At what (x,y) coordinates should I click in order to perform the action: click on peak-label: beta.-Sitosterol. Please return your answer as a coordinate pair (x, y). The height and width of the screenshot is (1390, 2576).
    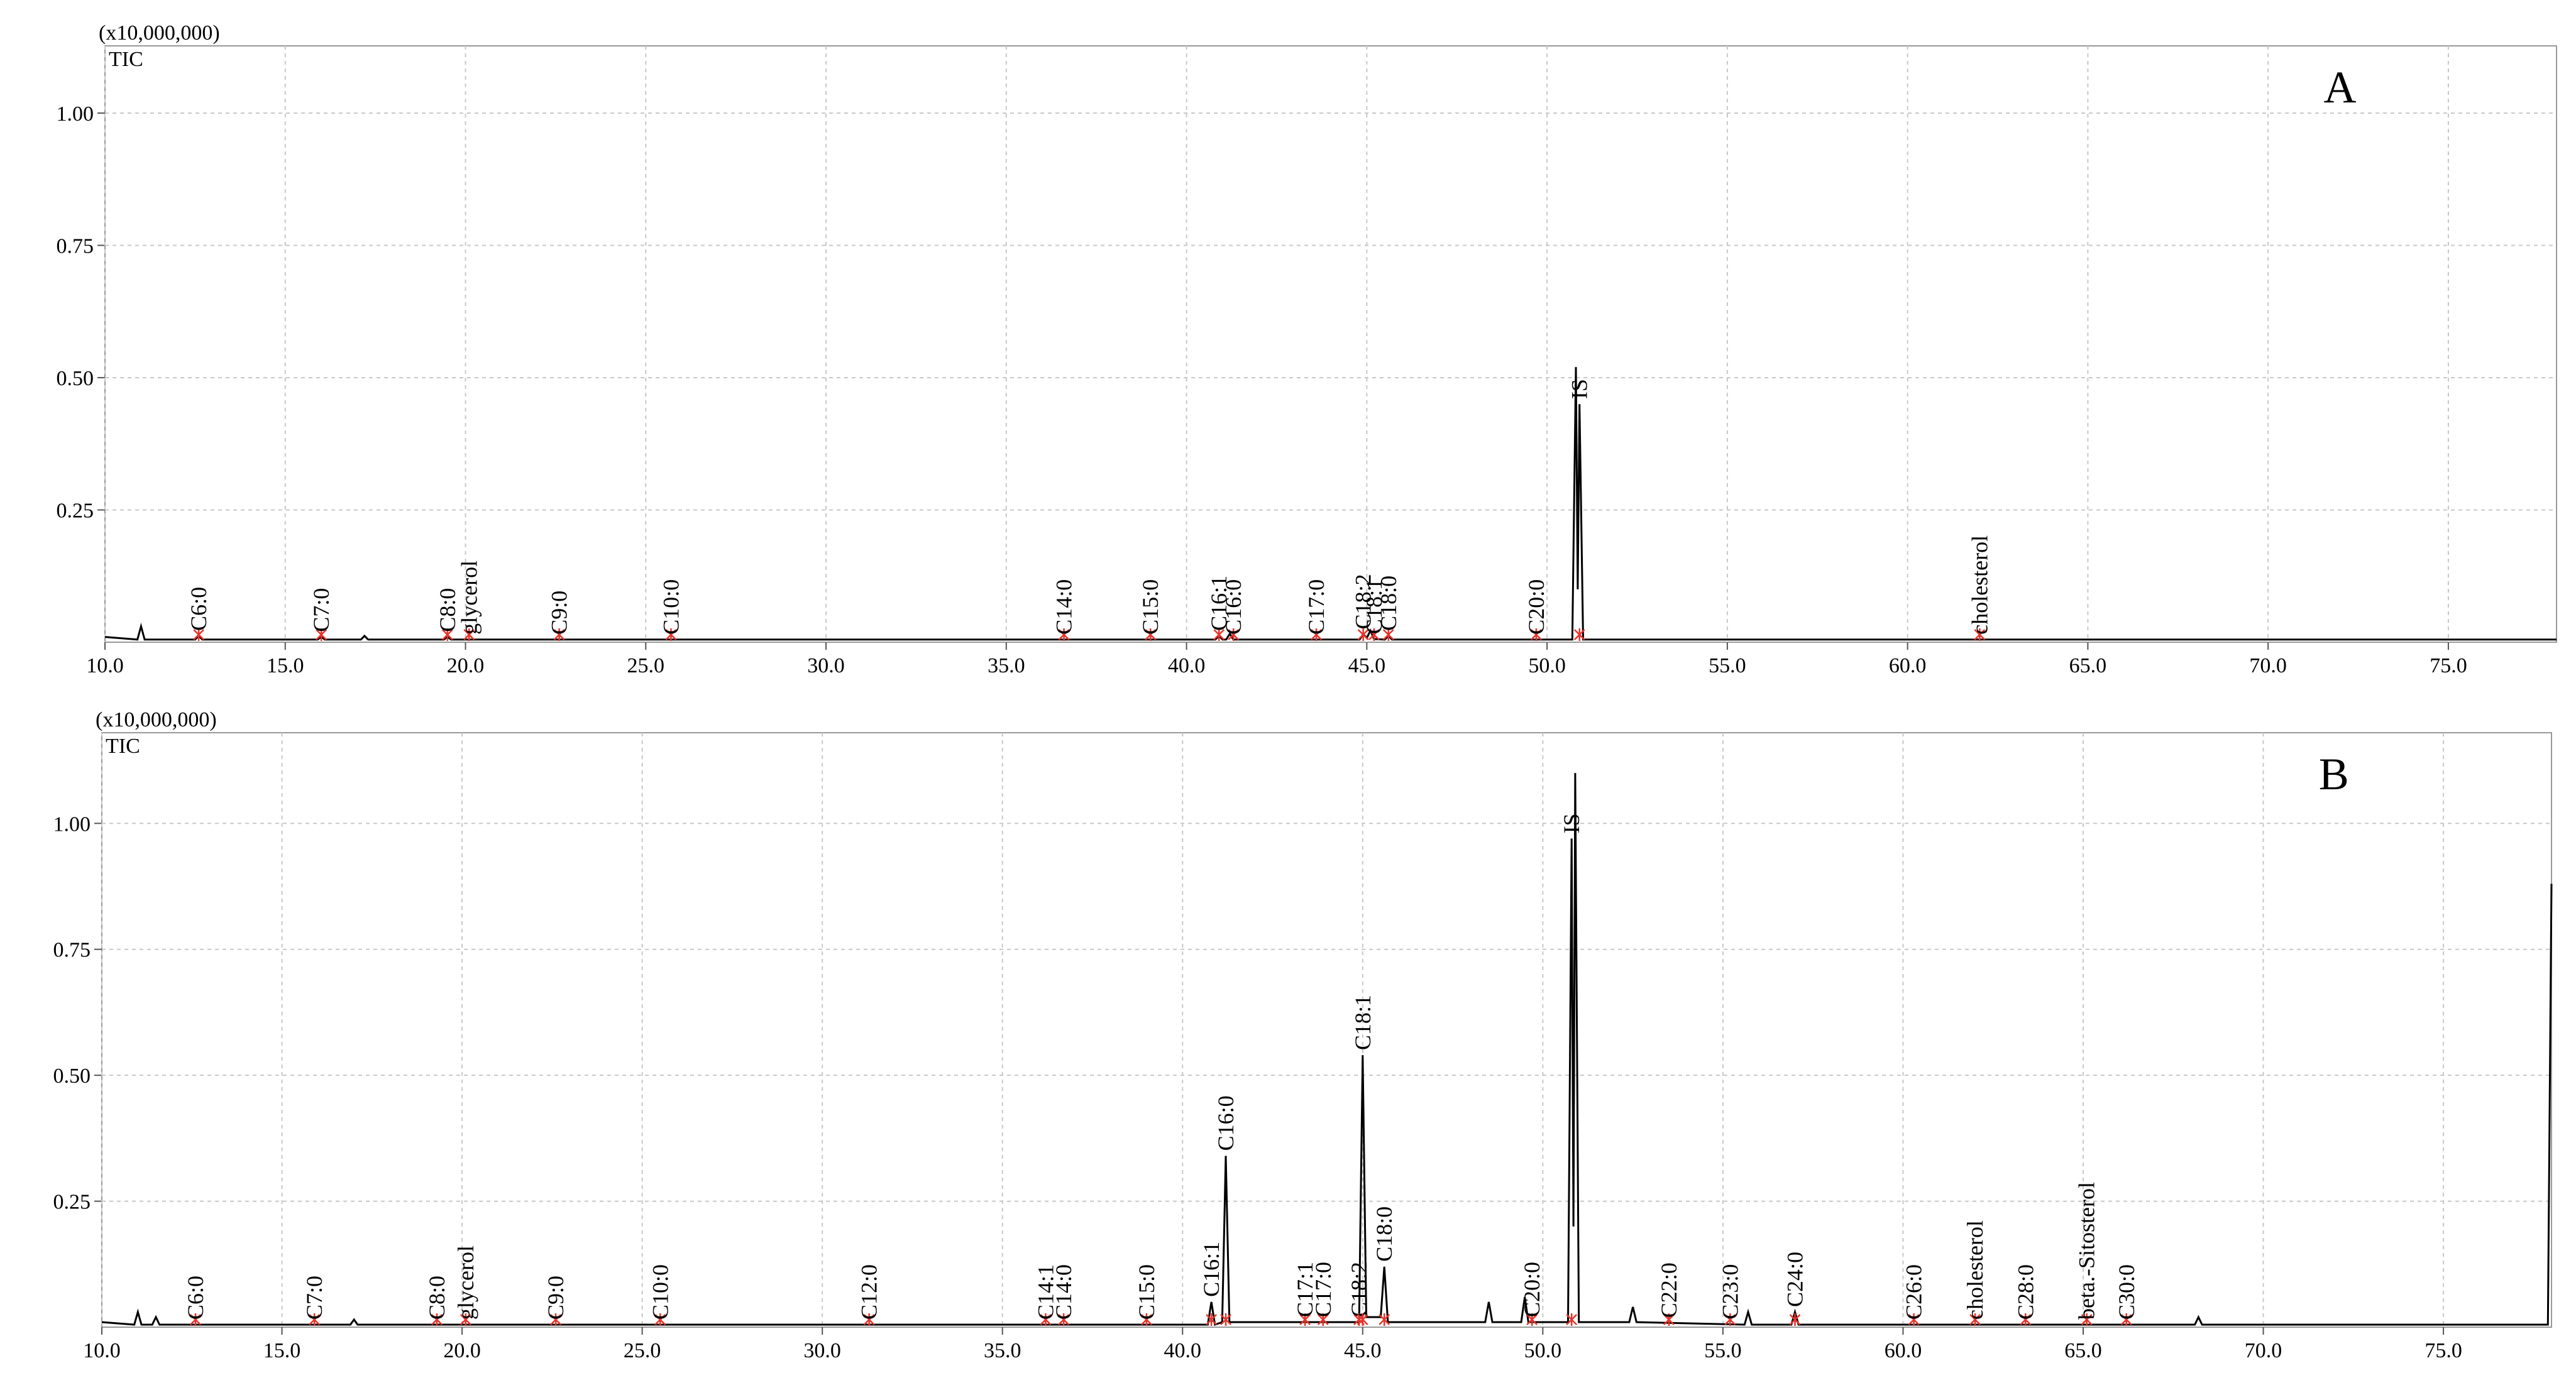
    Looking at the image, I should click on (2087, 1251).